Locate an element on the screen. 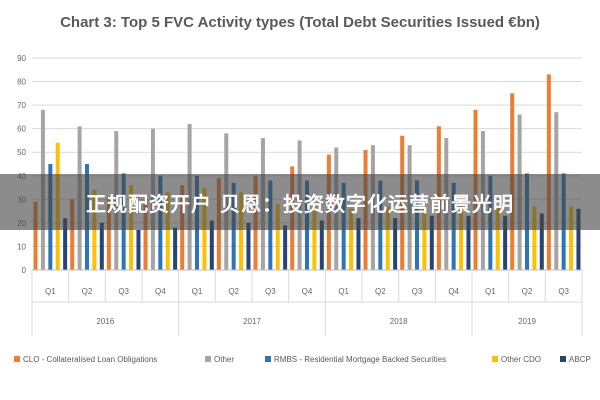  y-tick-label: 70 is located at coordinates (21, 105).